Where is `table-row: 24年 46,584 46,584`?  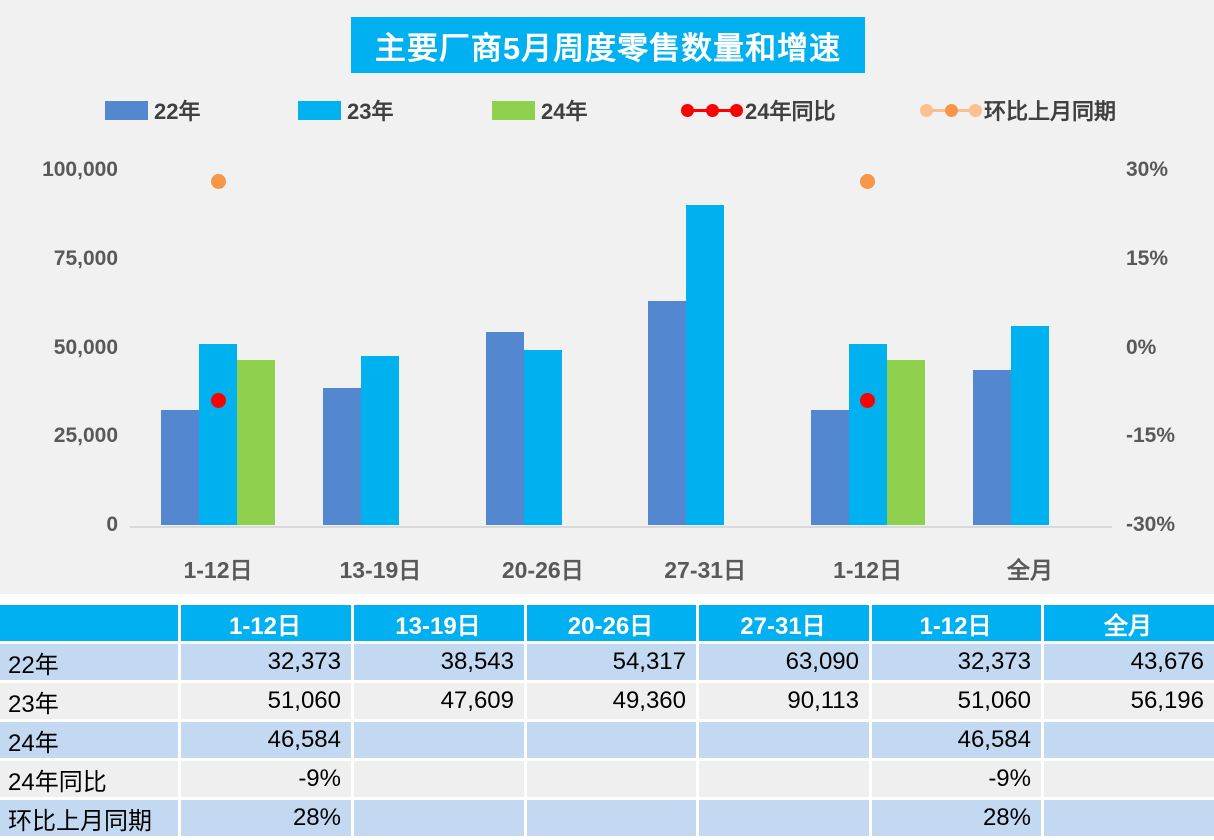 table-row: 24年 46,584 46,584 is located at coordinates (607, 740).